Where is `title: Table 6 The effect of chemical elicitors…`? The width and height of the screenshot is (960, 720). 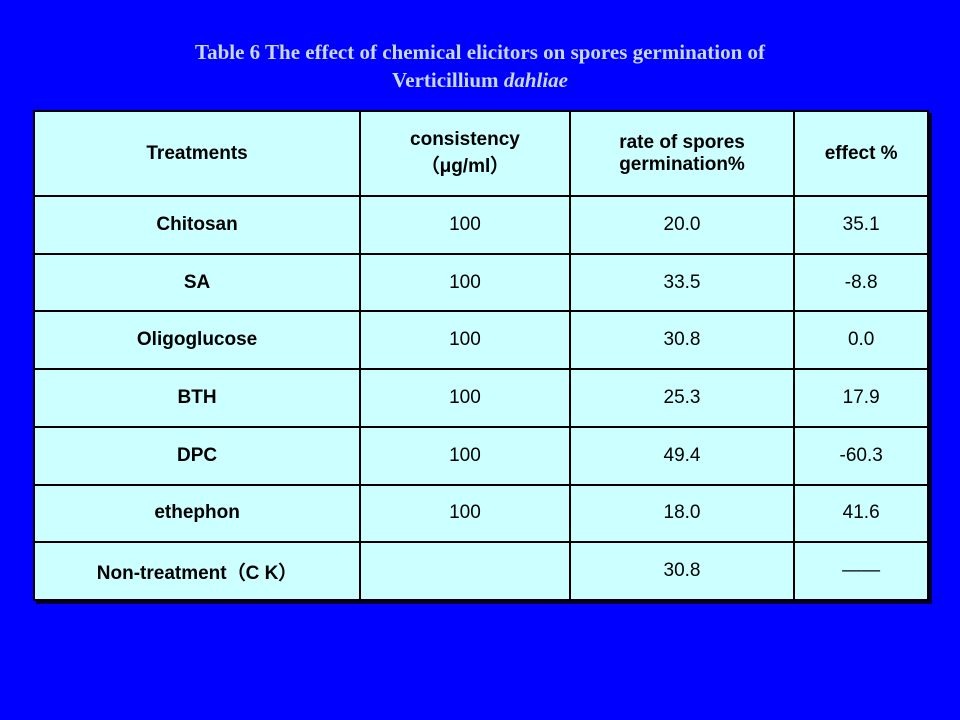 title: Table 6 The effect of chemical elicitors… is located at coordinates (480, 66).